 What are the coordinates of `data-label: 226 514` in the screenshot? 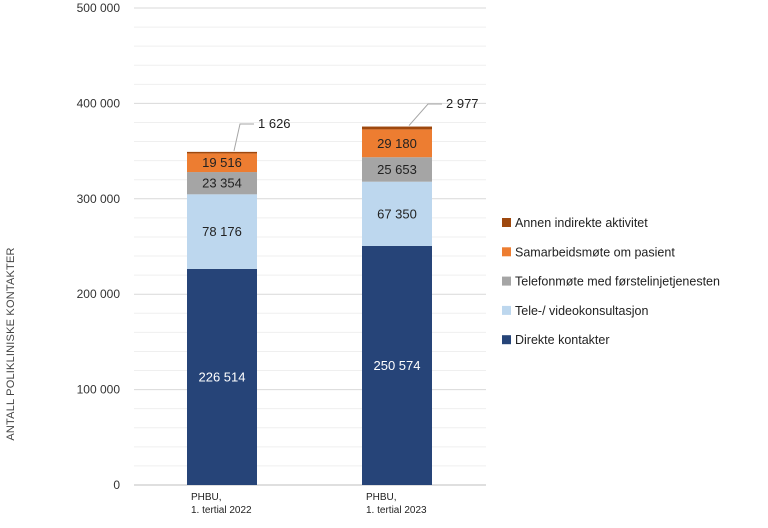 It's located at (222, 376).